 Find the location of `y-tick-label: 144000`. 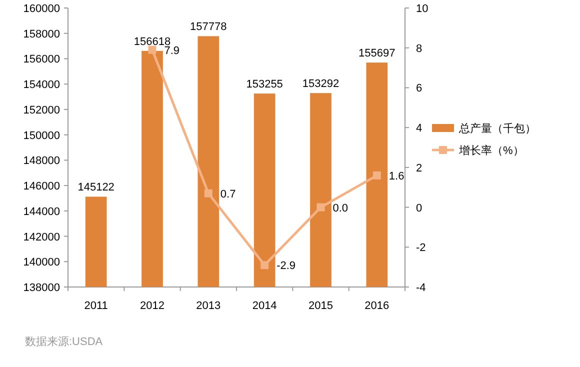

y-tick-label: 144000 is located at coordinates (41, 212).